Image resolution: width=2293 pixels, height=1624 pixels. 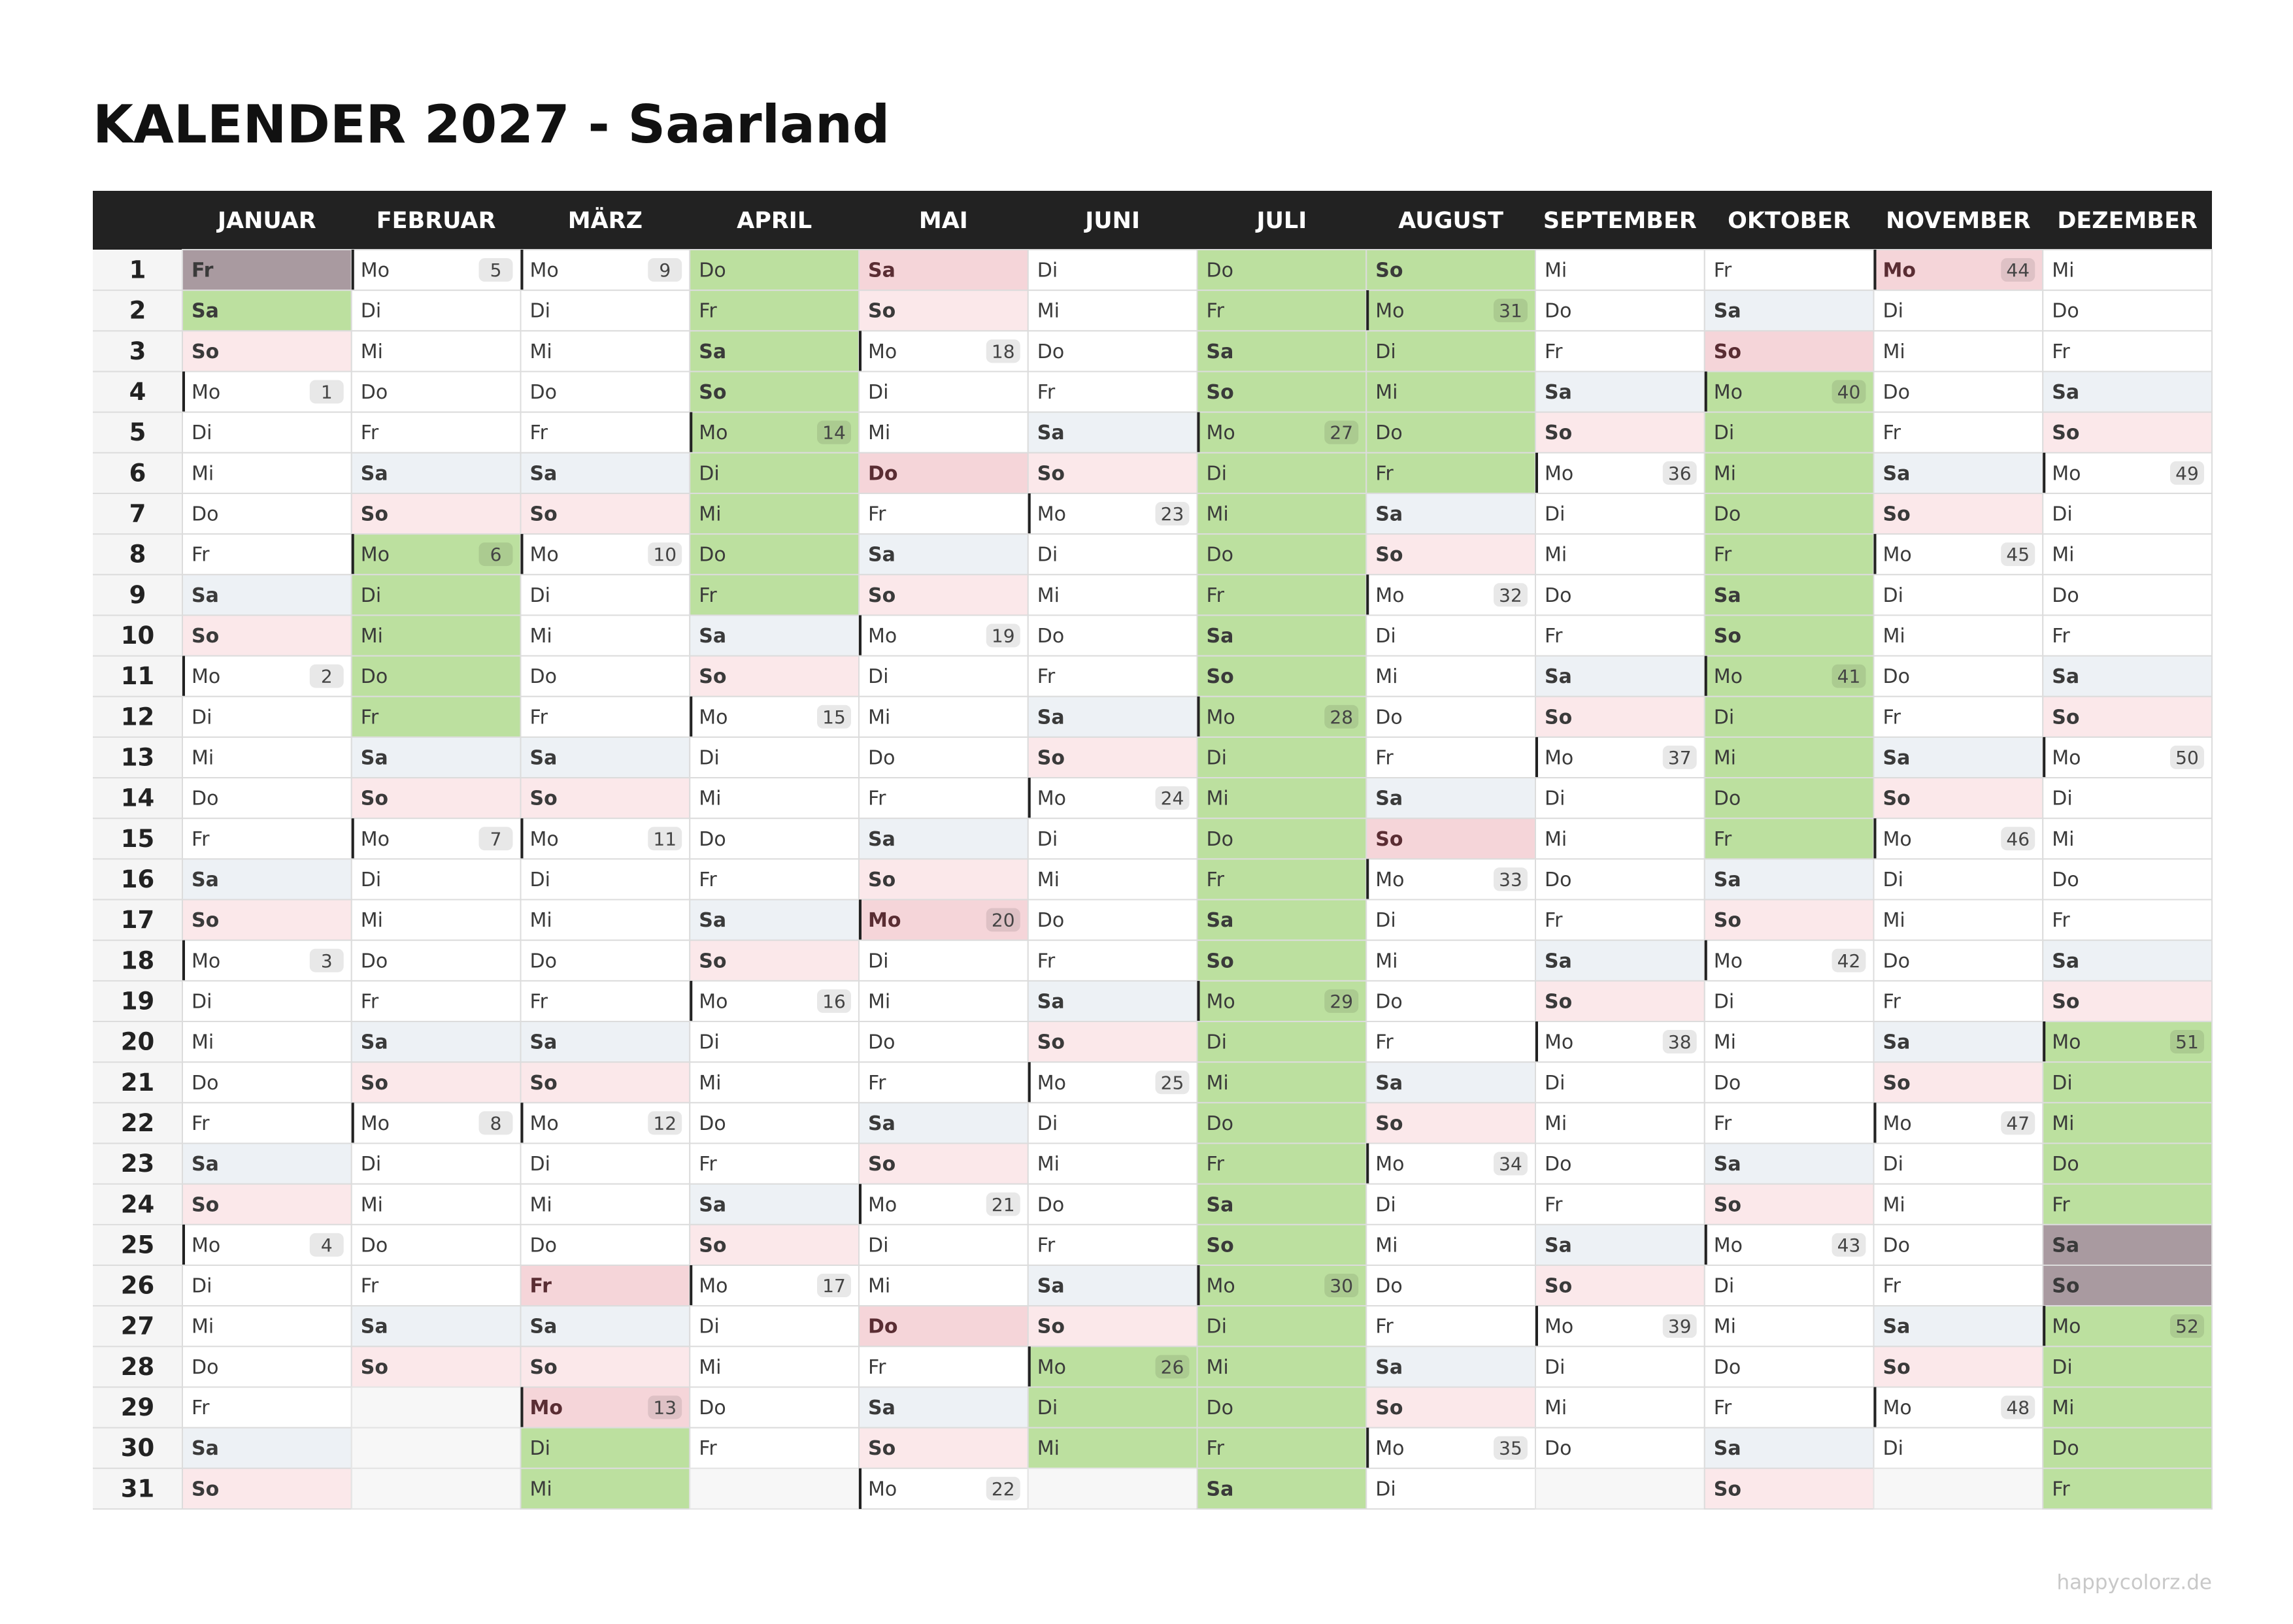 I want to click on week-number: 22, so click(x=1004, y=1489).